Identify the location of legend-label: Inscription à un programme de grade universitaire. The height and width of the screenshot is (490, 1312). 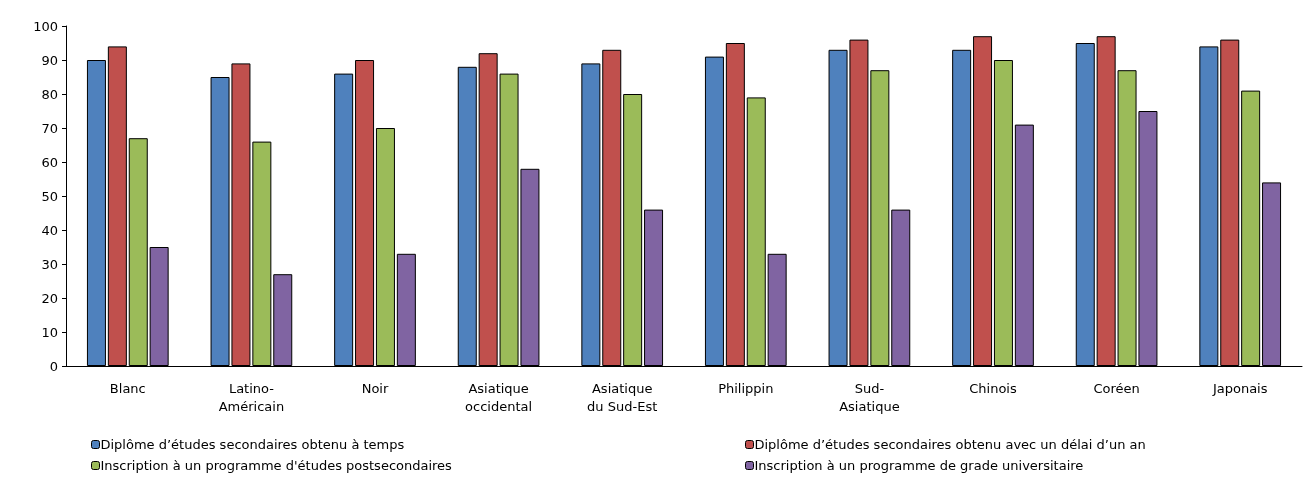
(919, 465).